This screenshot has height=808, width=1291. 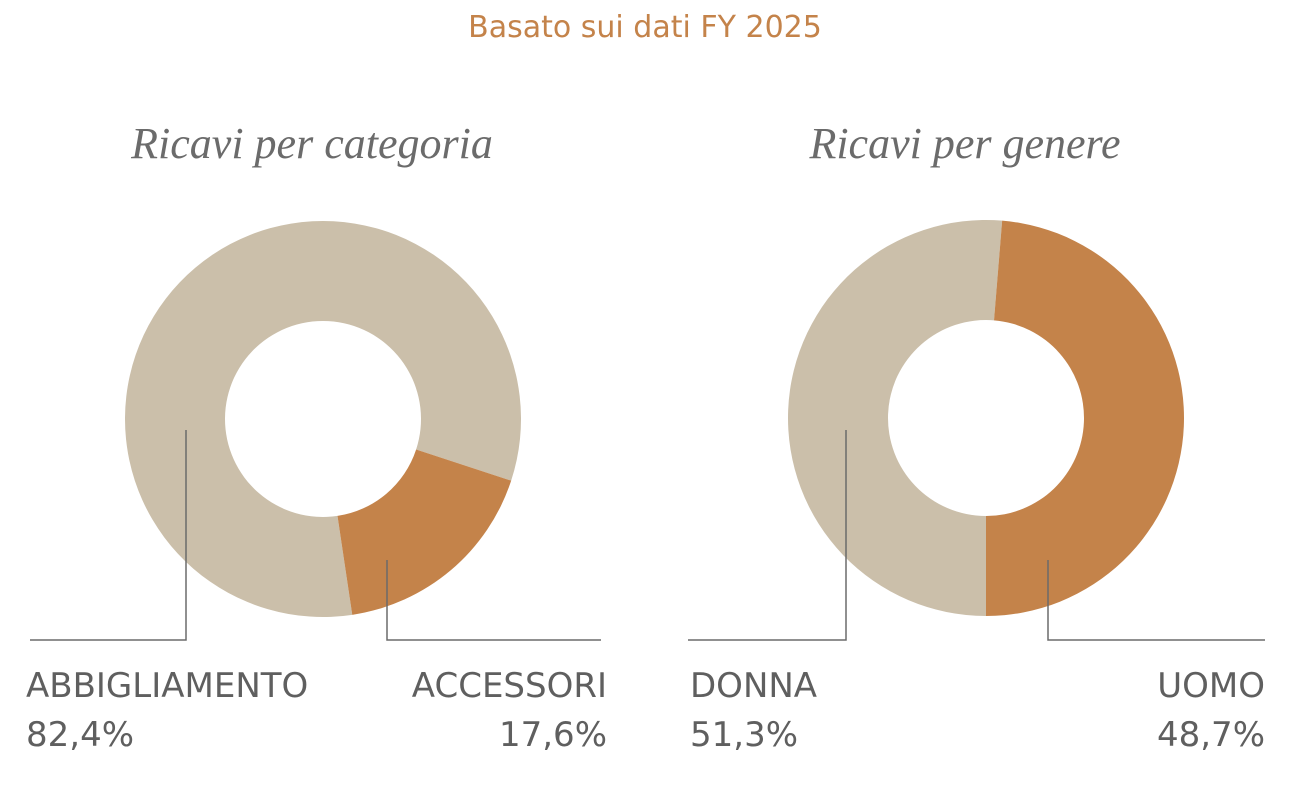 What do you see at coordinates (964, 143) in the screenshot?
I see `chart-title: Ricavi per genere` at bounding box center [964, 143].